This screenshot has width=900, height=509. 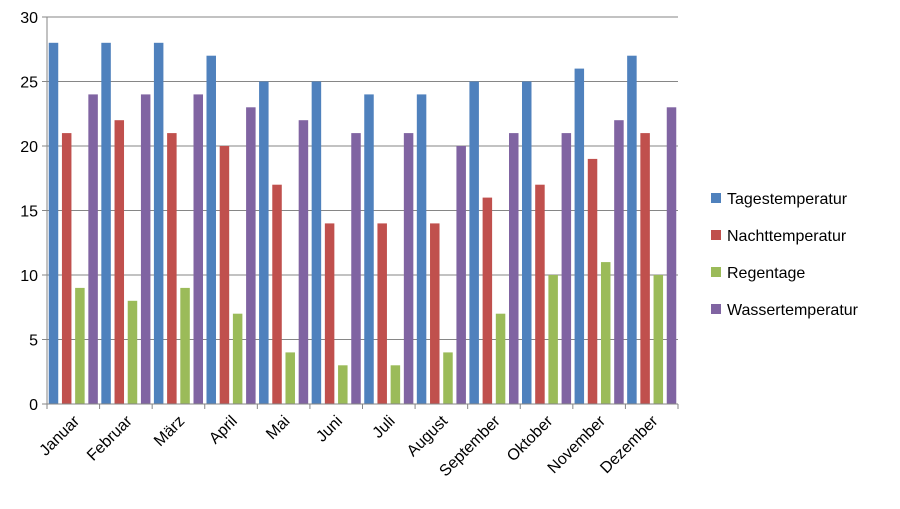 What do you see at coordinates (592, 281) in the screenshot?
I see `bar-nachttemperatur-november` at bounding box center [592, 281].